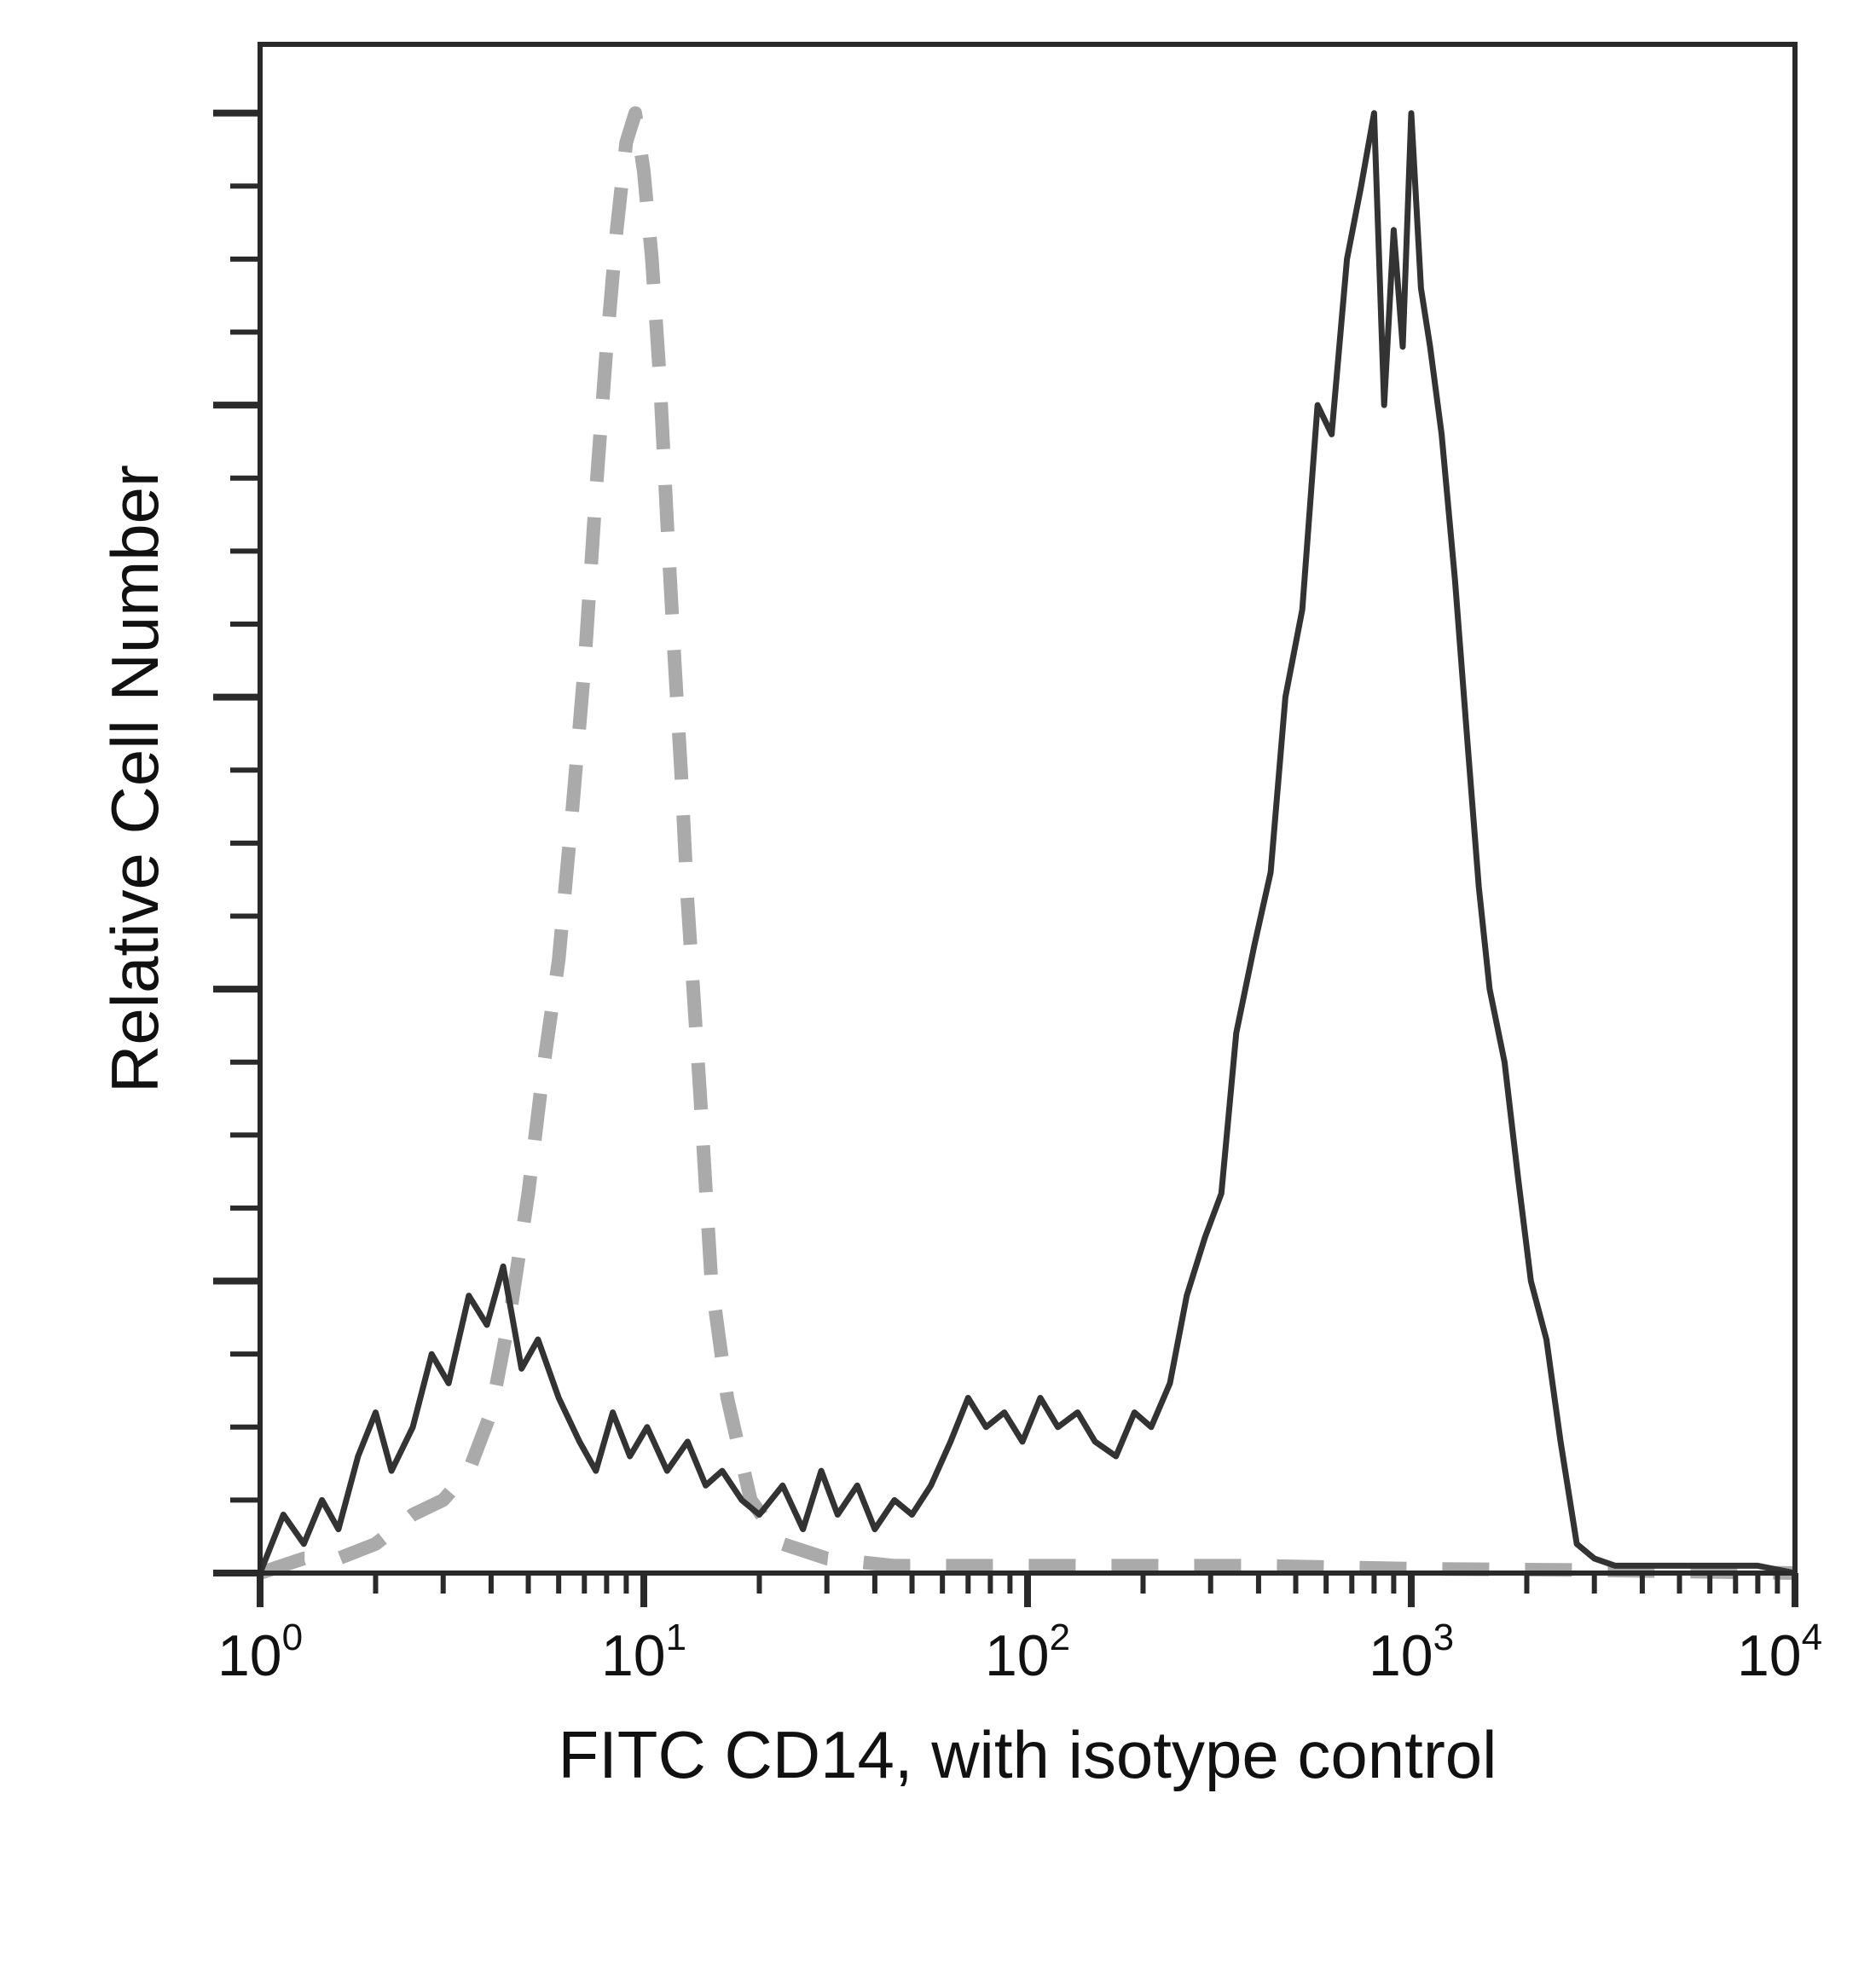 The width and height of the screenshot is (1876, 1961). Describe the element at coordinates (1028, 1754) in the screenshot. I see `x-axis-title: FITC CD14, with isotype control` at that location.